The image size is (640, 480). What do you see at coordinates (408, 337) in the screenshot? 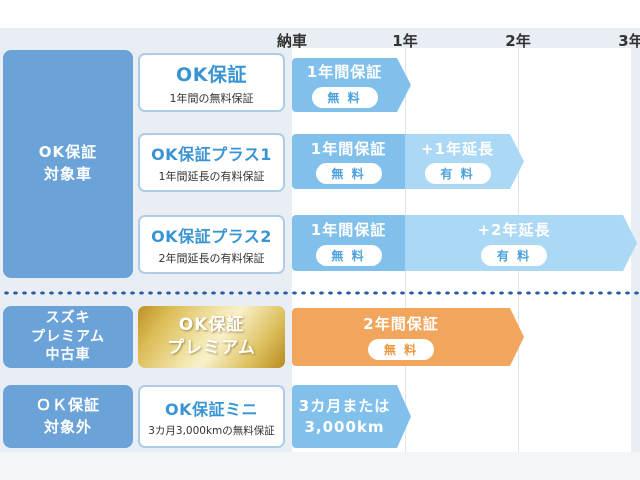
I see `coverage-premium-arrow: 2年間保証 無 料` at bounding box center [408, 337].